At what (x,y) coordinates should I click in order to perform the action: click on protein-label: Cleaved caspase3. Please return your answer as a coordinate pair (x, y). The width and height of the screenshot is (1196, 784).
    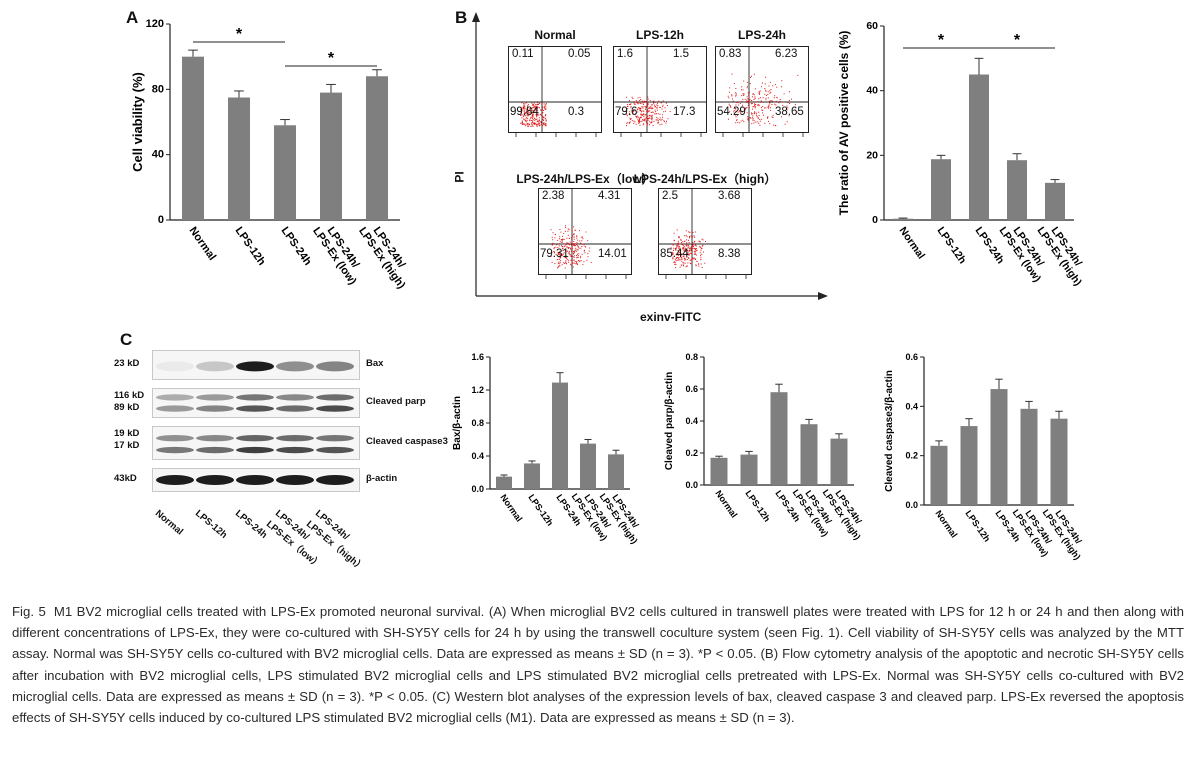
    Looking at the image, I should click on (407, 441).